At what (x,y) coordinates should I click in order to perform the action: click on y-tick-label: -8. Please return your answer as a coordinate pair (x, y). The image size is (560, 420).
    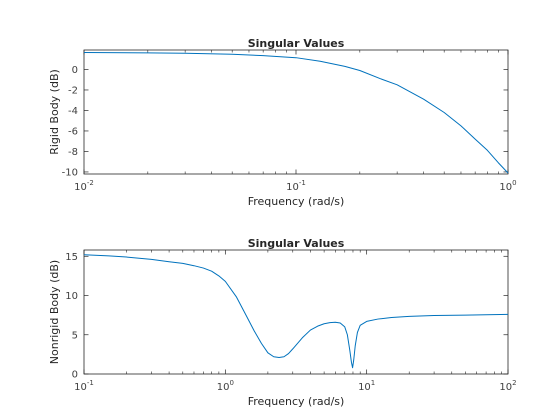
    Looking at the image, I should click on (73, 152).